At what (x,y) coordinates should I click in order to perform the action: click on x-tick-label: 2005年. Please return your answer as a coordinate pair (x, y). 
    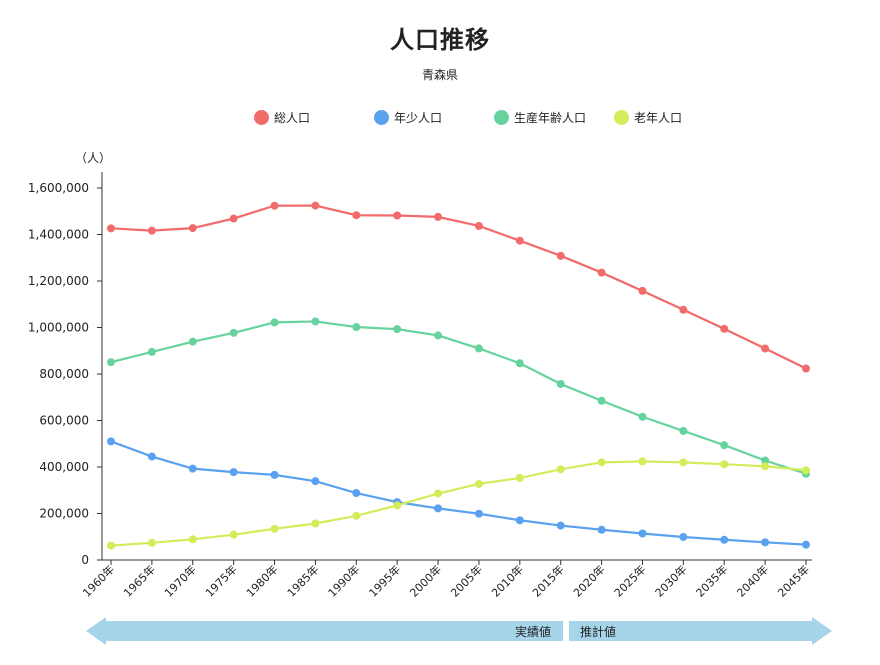
    Looking at the image, I should click on (466, 580).